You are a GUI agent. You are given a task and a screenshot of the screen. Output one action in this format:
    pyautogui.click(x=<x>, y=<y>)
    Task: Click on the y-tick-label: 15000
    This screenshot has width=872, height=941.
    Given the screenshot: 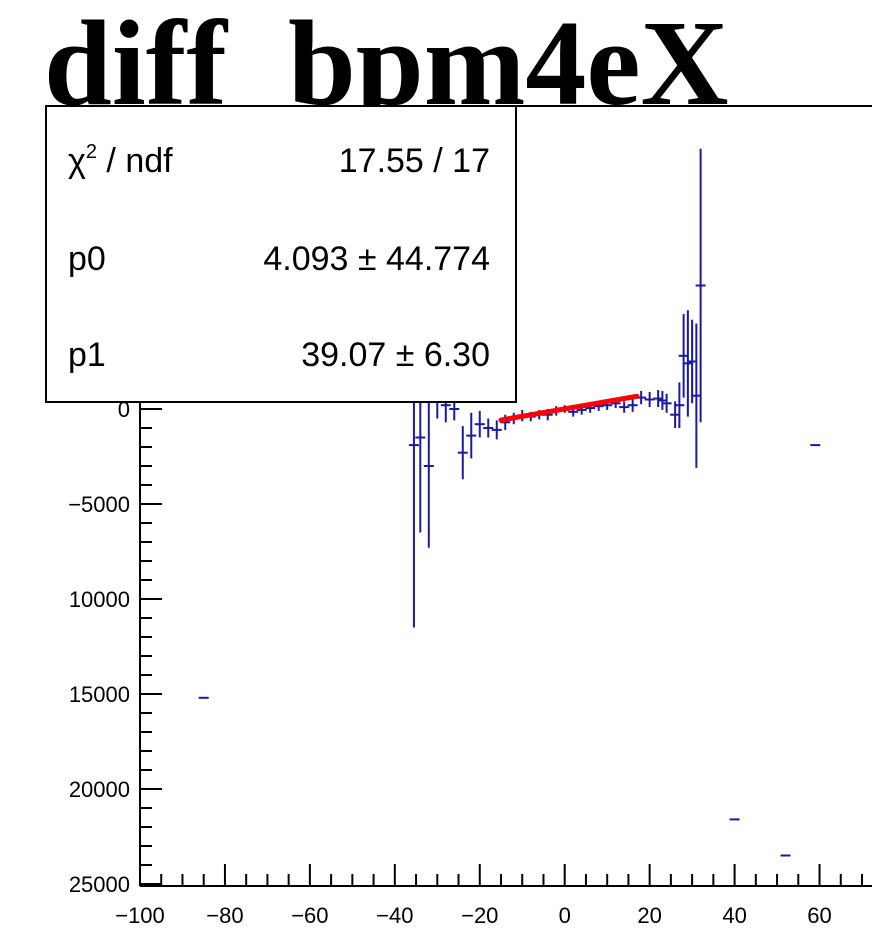 What is the action you would take?
    pyautogui.click(x=99, y=694)
    